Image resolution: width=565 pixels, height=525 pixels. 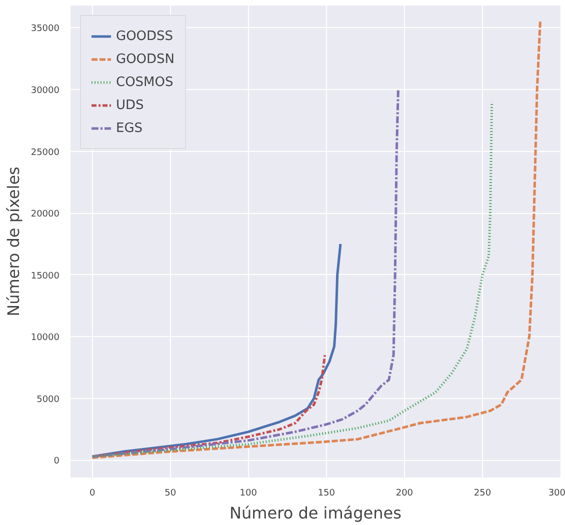 I want to click on x-tick-label: 0, so click(x=92, y=493).